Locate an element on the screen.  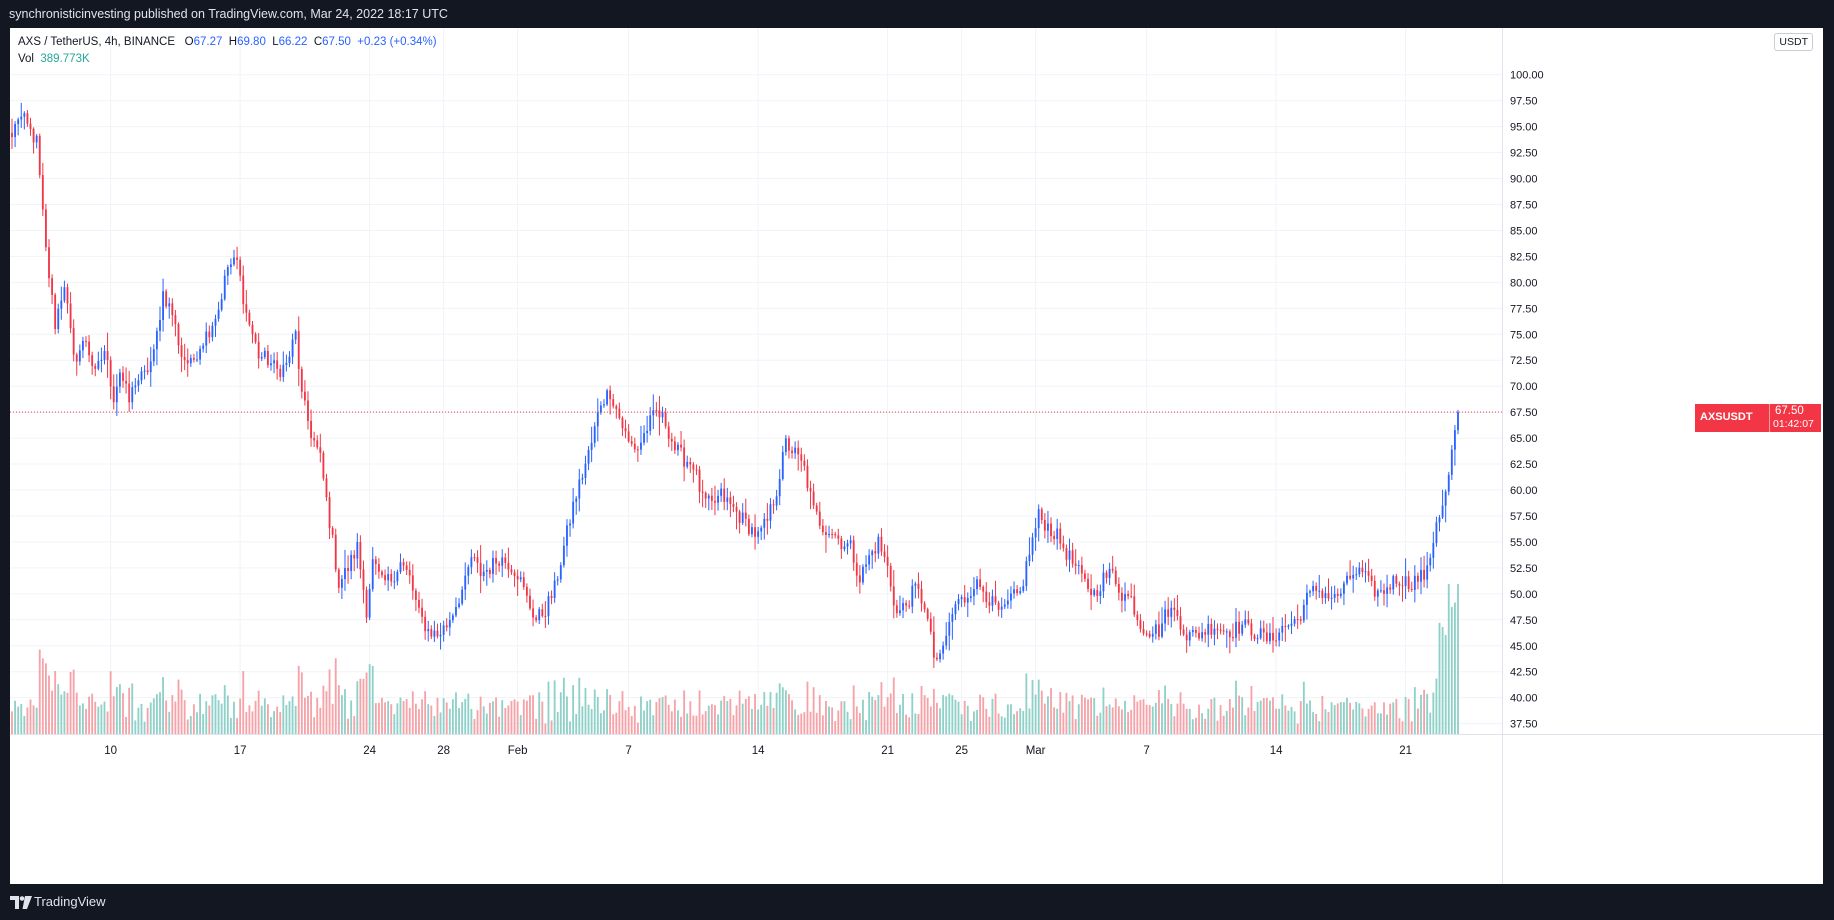
high-label: H is located at coordinates (233, 42).